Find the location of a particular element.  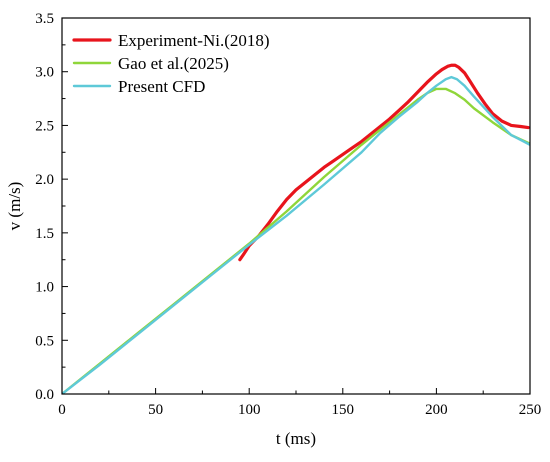

y-tick-label: 0.0 is located at coordinates (44, 395).